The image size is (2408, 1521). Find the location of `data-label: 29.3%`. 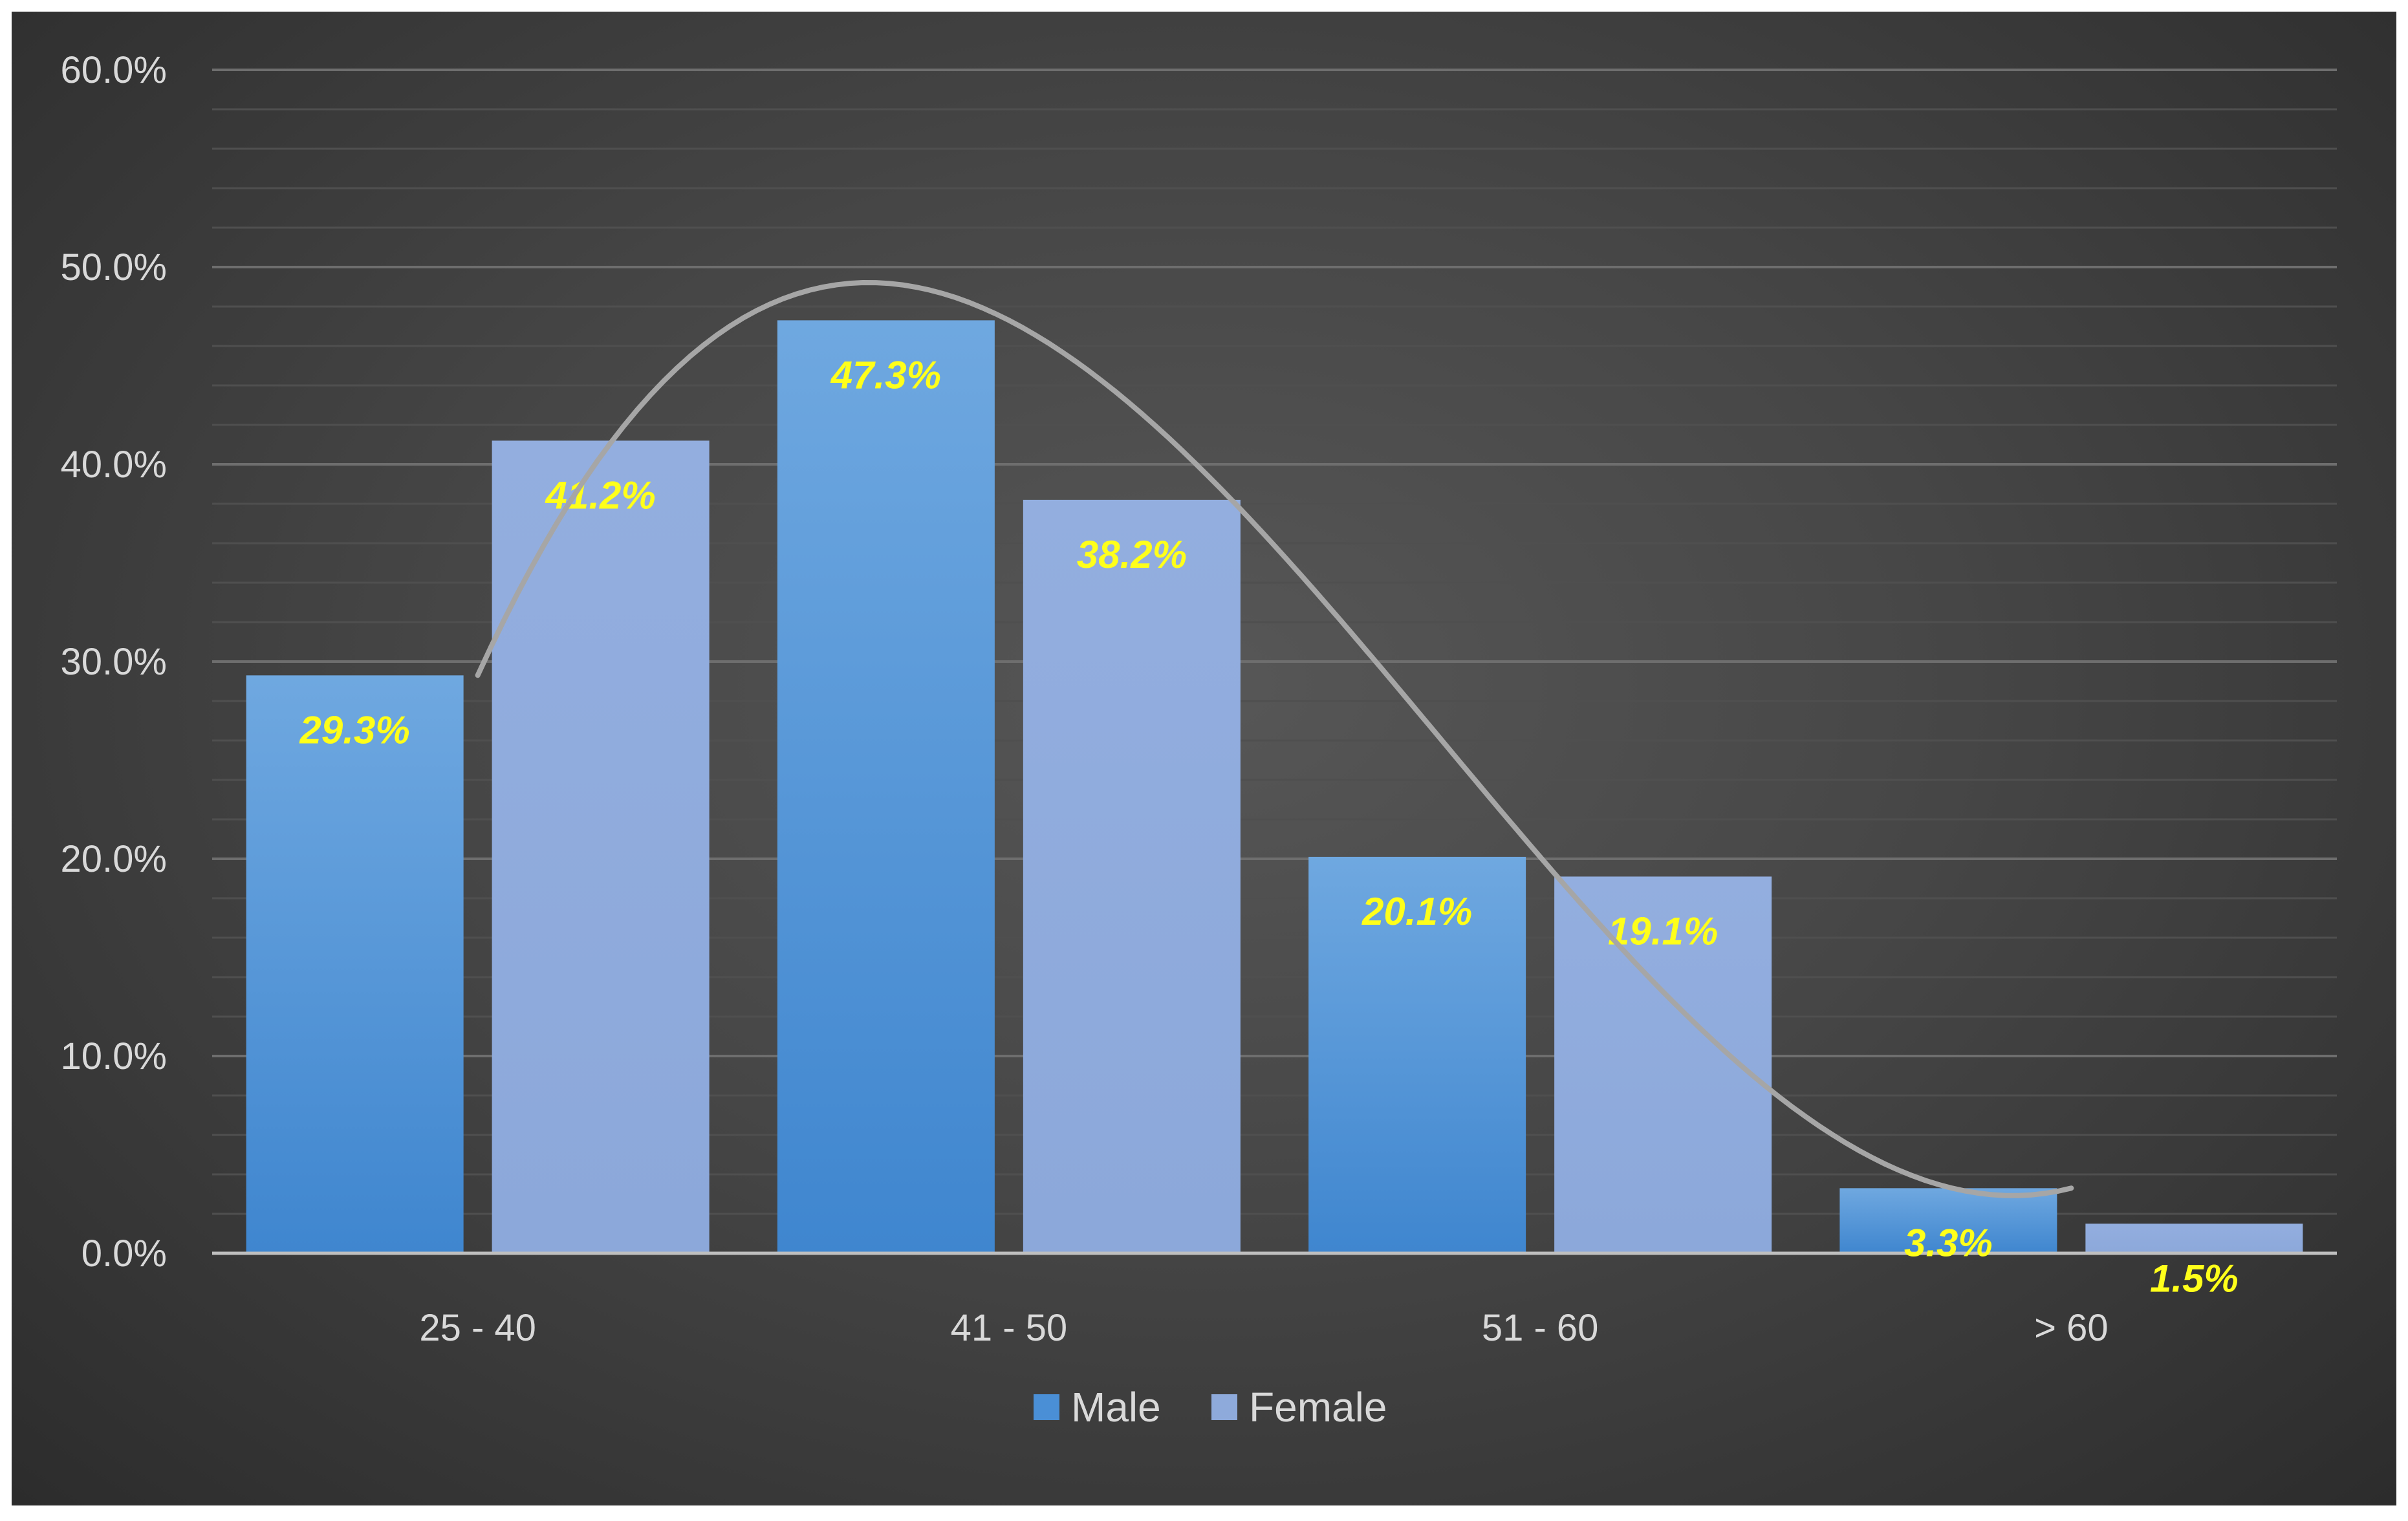

data-label: 29.3% is located at coordinates (354, 729).